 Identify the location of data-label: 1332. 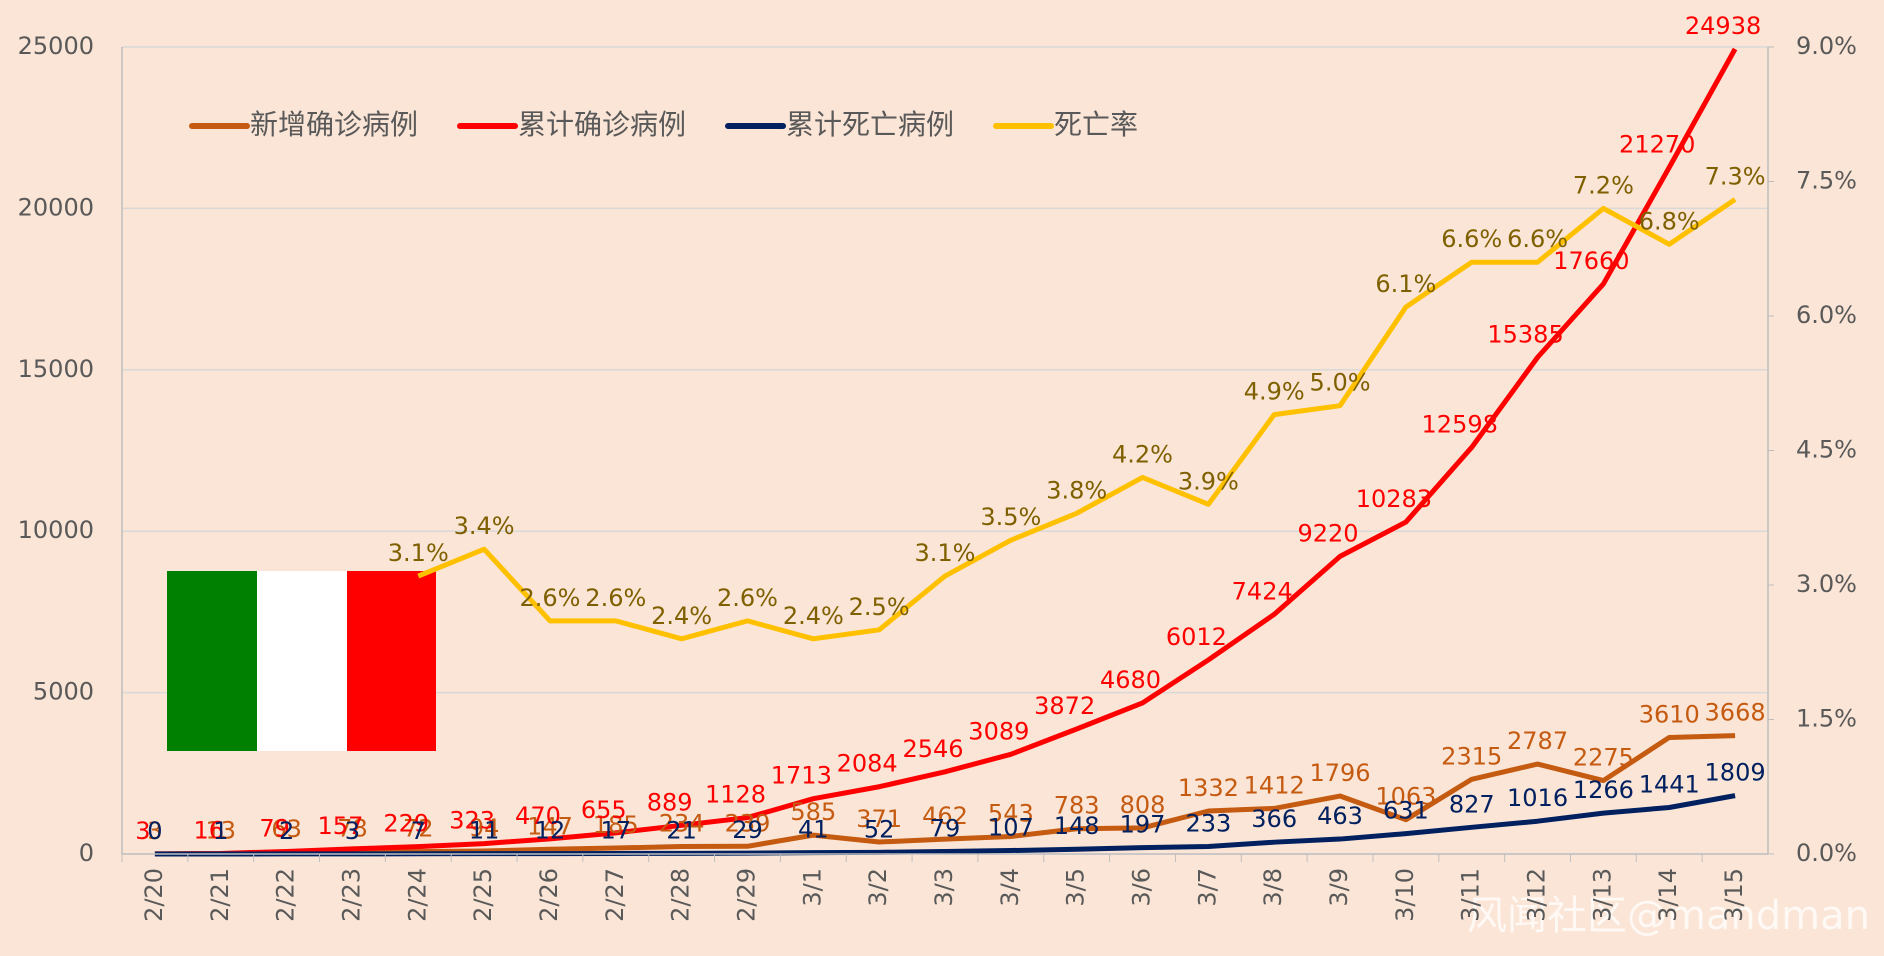
(1208, 788).